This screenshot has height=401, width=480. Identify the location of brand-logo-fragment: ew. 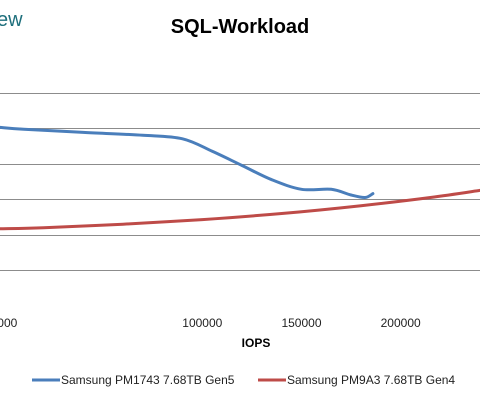
(11, 20).